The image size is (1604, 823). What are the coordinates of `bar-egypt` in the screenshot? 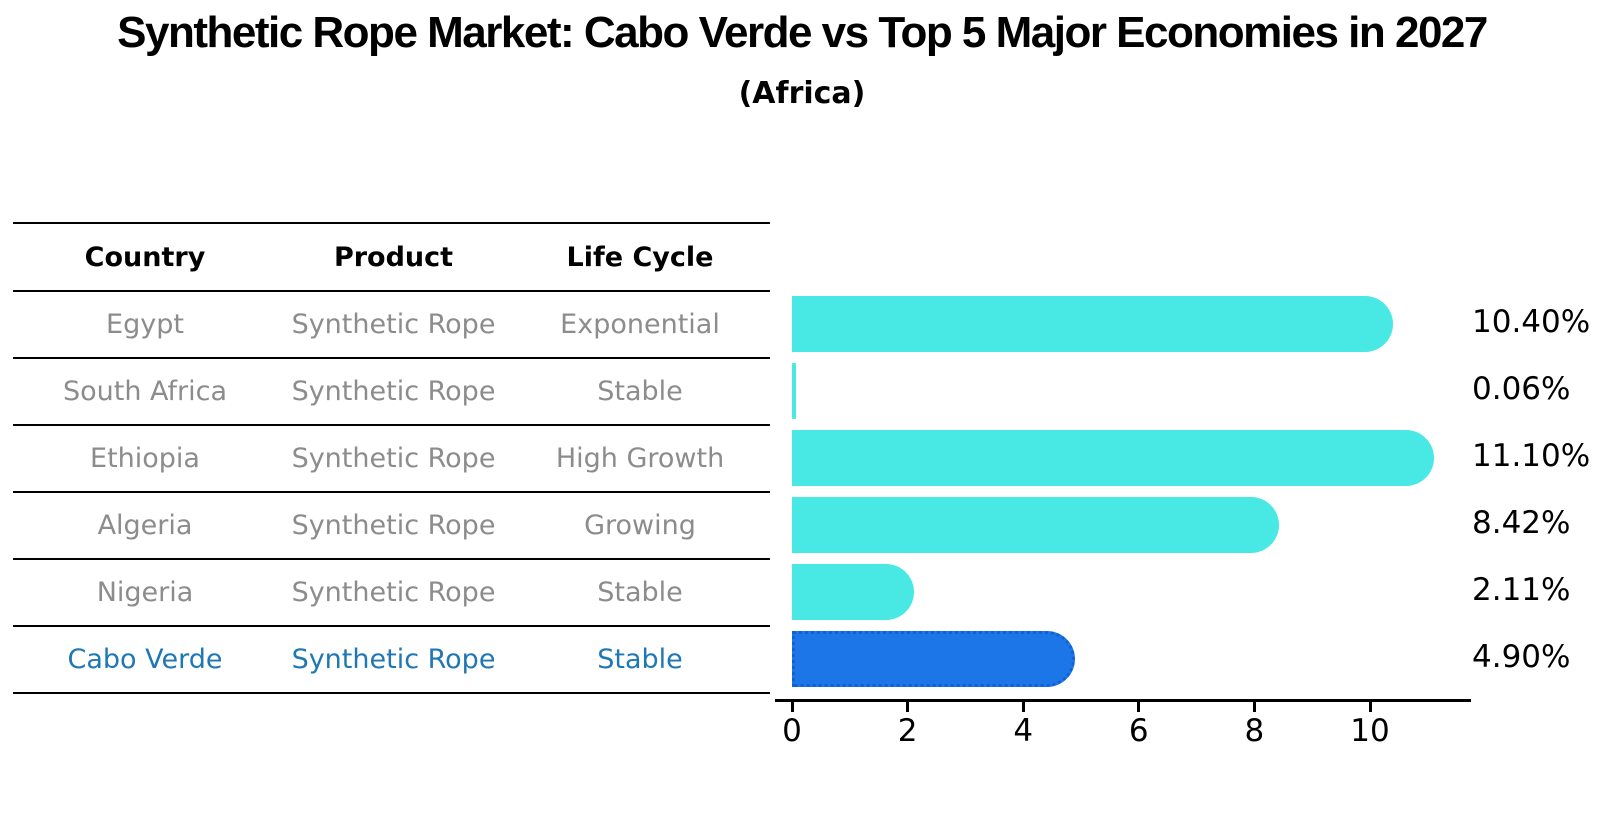 It's located at (1093, 323).